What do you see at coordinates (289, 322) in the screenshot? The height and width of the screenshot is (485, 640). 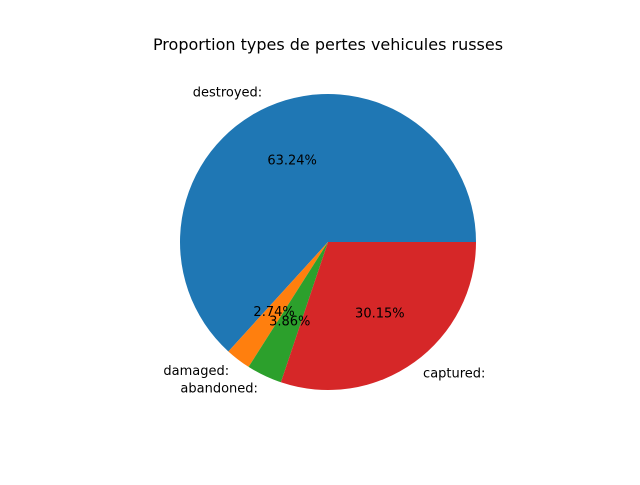 I see `slice-percent-label: 3.86%` at bounding box center [289, 322].